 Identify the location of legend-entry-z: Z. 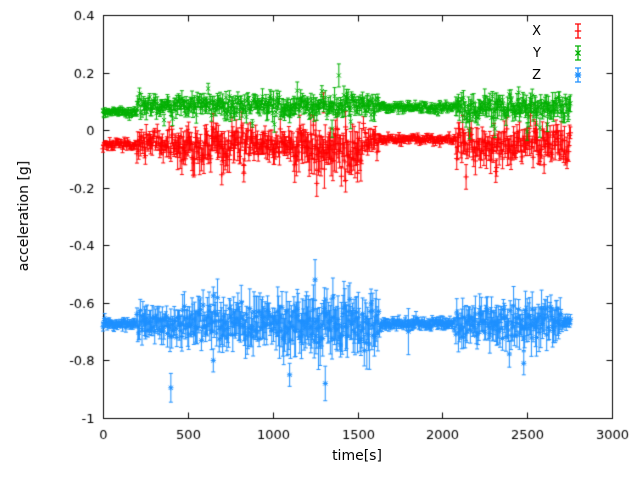
(569, 75).